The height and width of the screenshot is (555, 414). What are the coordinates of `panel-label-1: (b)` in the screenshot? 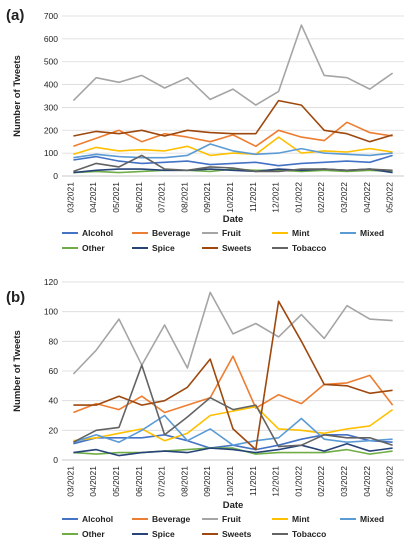 It's located at (15, 297).